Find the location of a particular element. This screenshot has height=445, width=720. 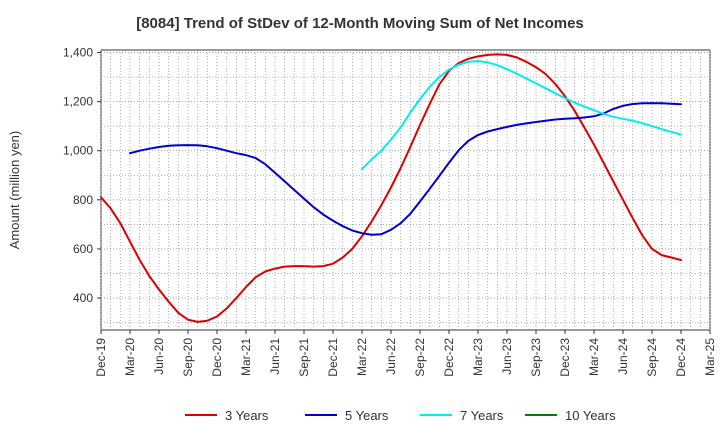

x-tick-label: Mar-22 is located at coordinates (362, 357).